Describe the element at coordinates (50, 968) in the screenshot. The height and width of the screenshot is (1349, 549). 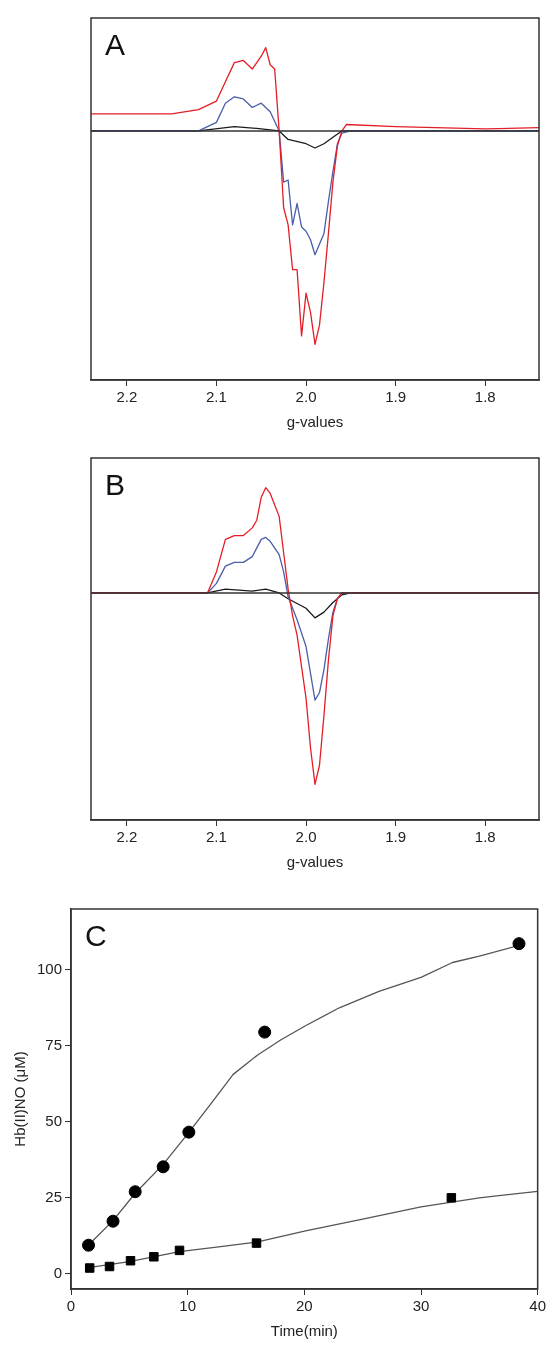
I see `y-tick-label: 100` at that location.